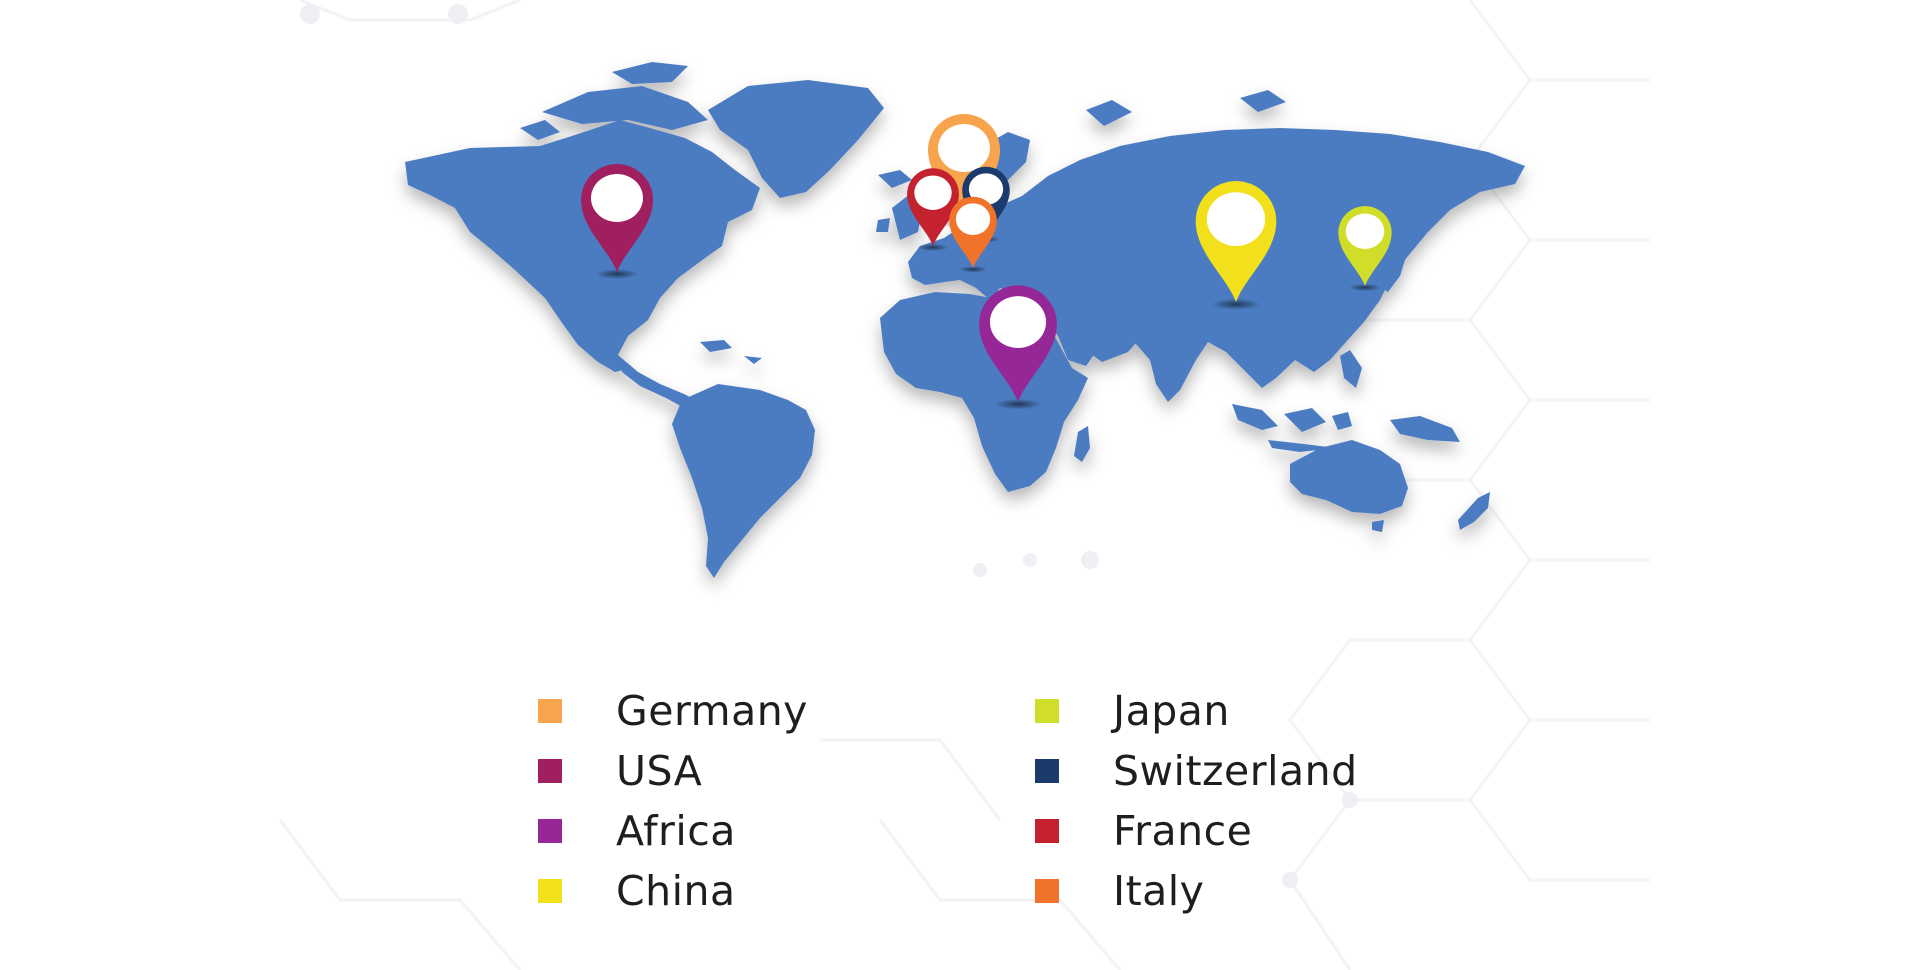 The width and height of the screenshot is (1920, 970). I want to click on location-pins, so click(986, 262).